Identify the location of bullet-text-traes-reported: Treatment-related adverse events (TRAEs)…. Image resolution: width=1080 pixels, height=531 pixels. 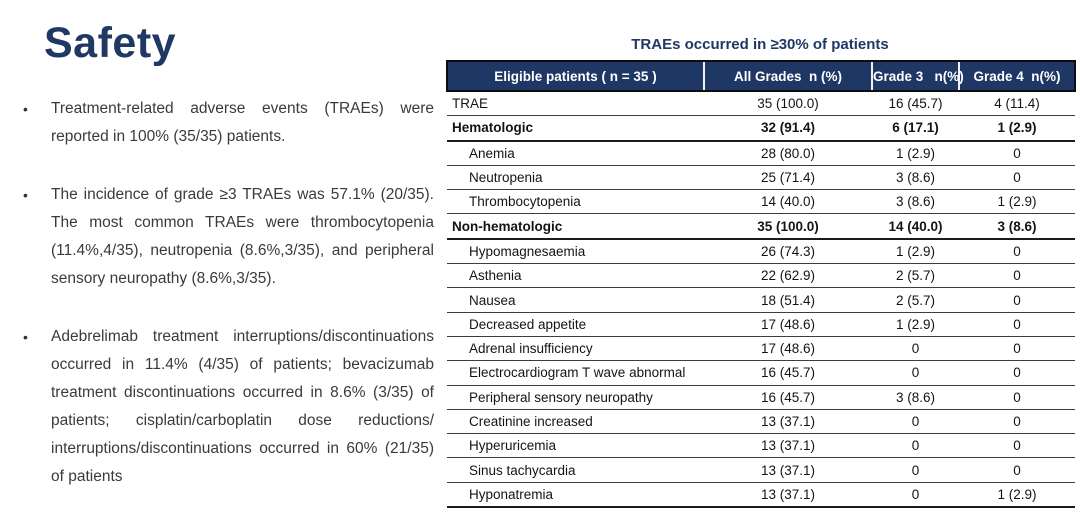
(242, 123).